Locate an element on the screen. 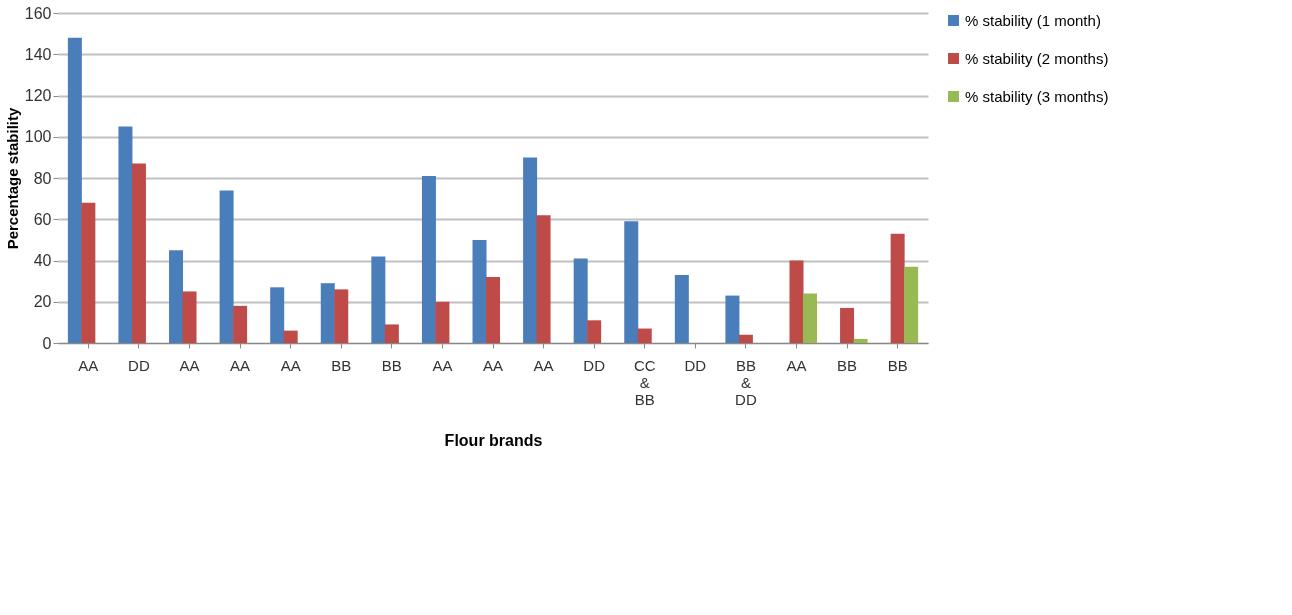 Image resolution: width=1292 pixels, height=615 pixels. legend-label: % stability (3 months) is located at coordinates (1037, 96).